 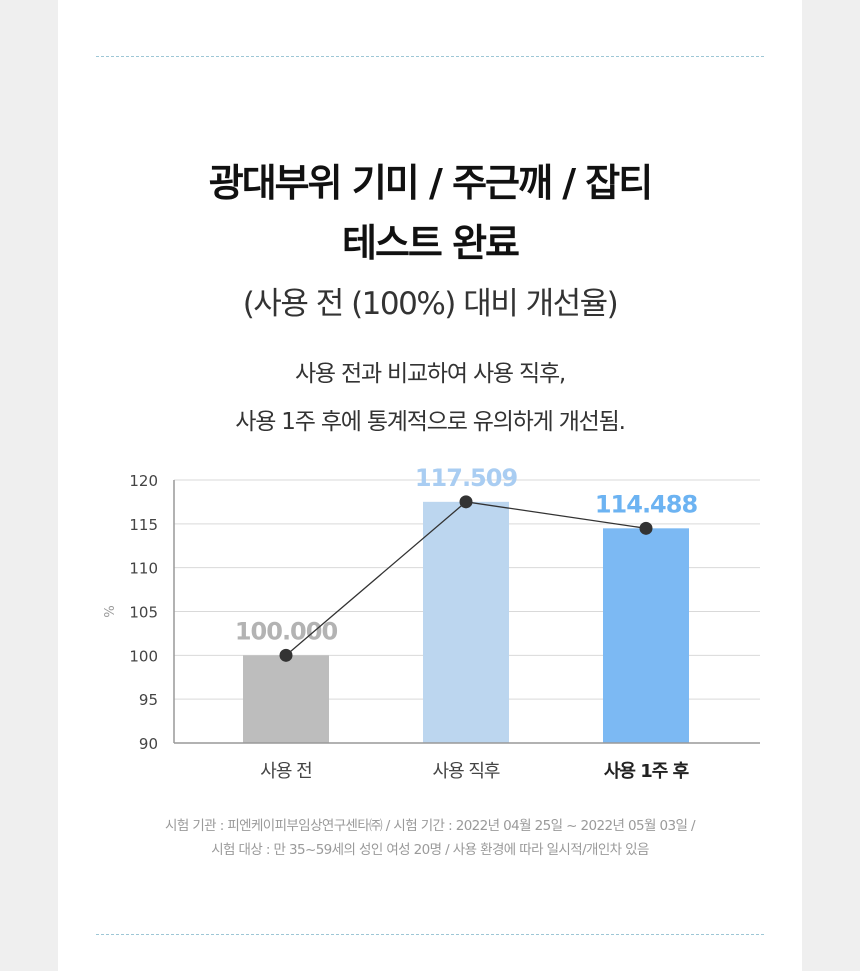 I want to click on bottom-dashed-divider, so click(x=430, y=934).